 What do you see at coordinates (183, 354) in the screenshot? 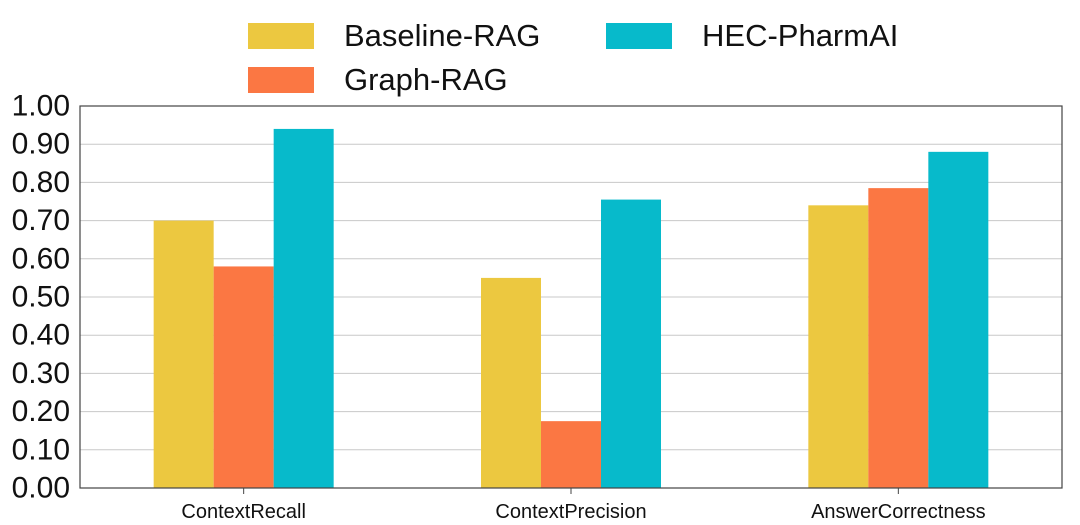
I see `bar-baseline-rag-contextrecall` at bounding box center [183, 354].